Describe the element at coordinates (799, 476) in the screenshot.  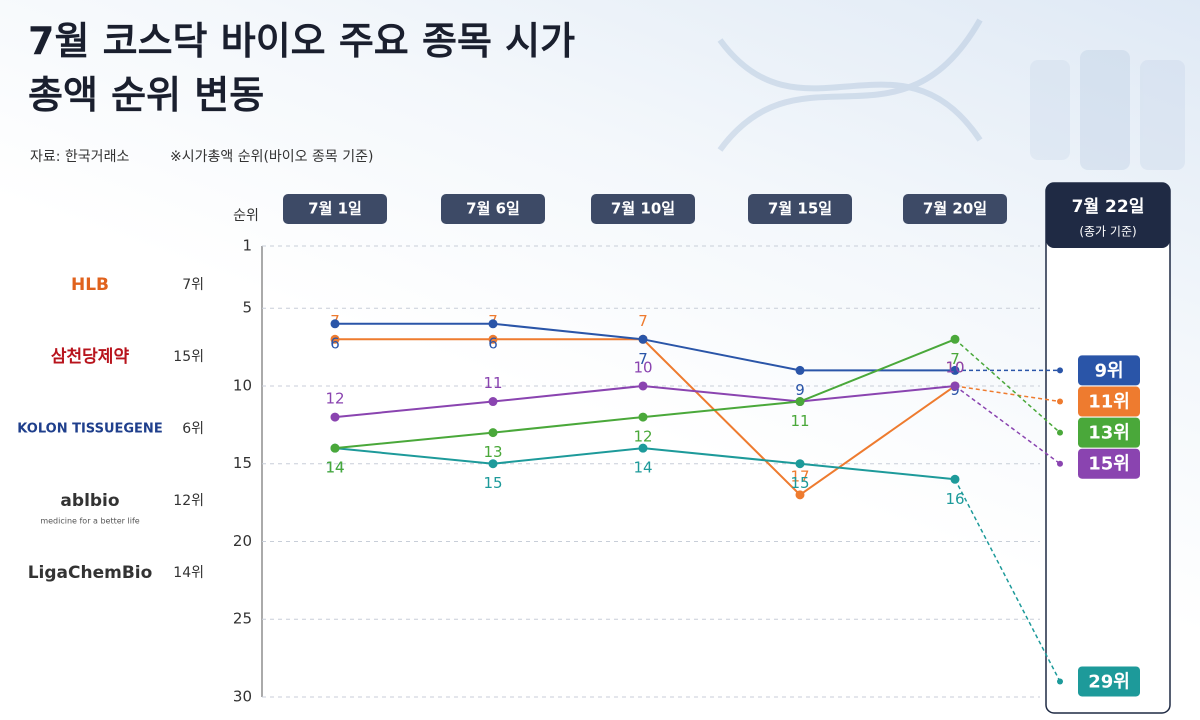
I see `data-label: 17` at that location.